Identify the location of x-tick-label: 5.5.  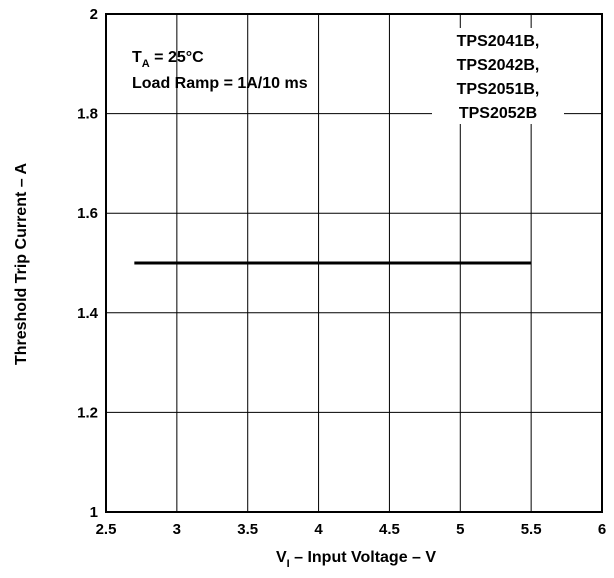
(531, 529).